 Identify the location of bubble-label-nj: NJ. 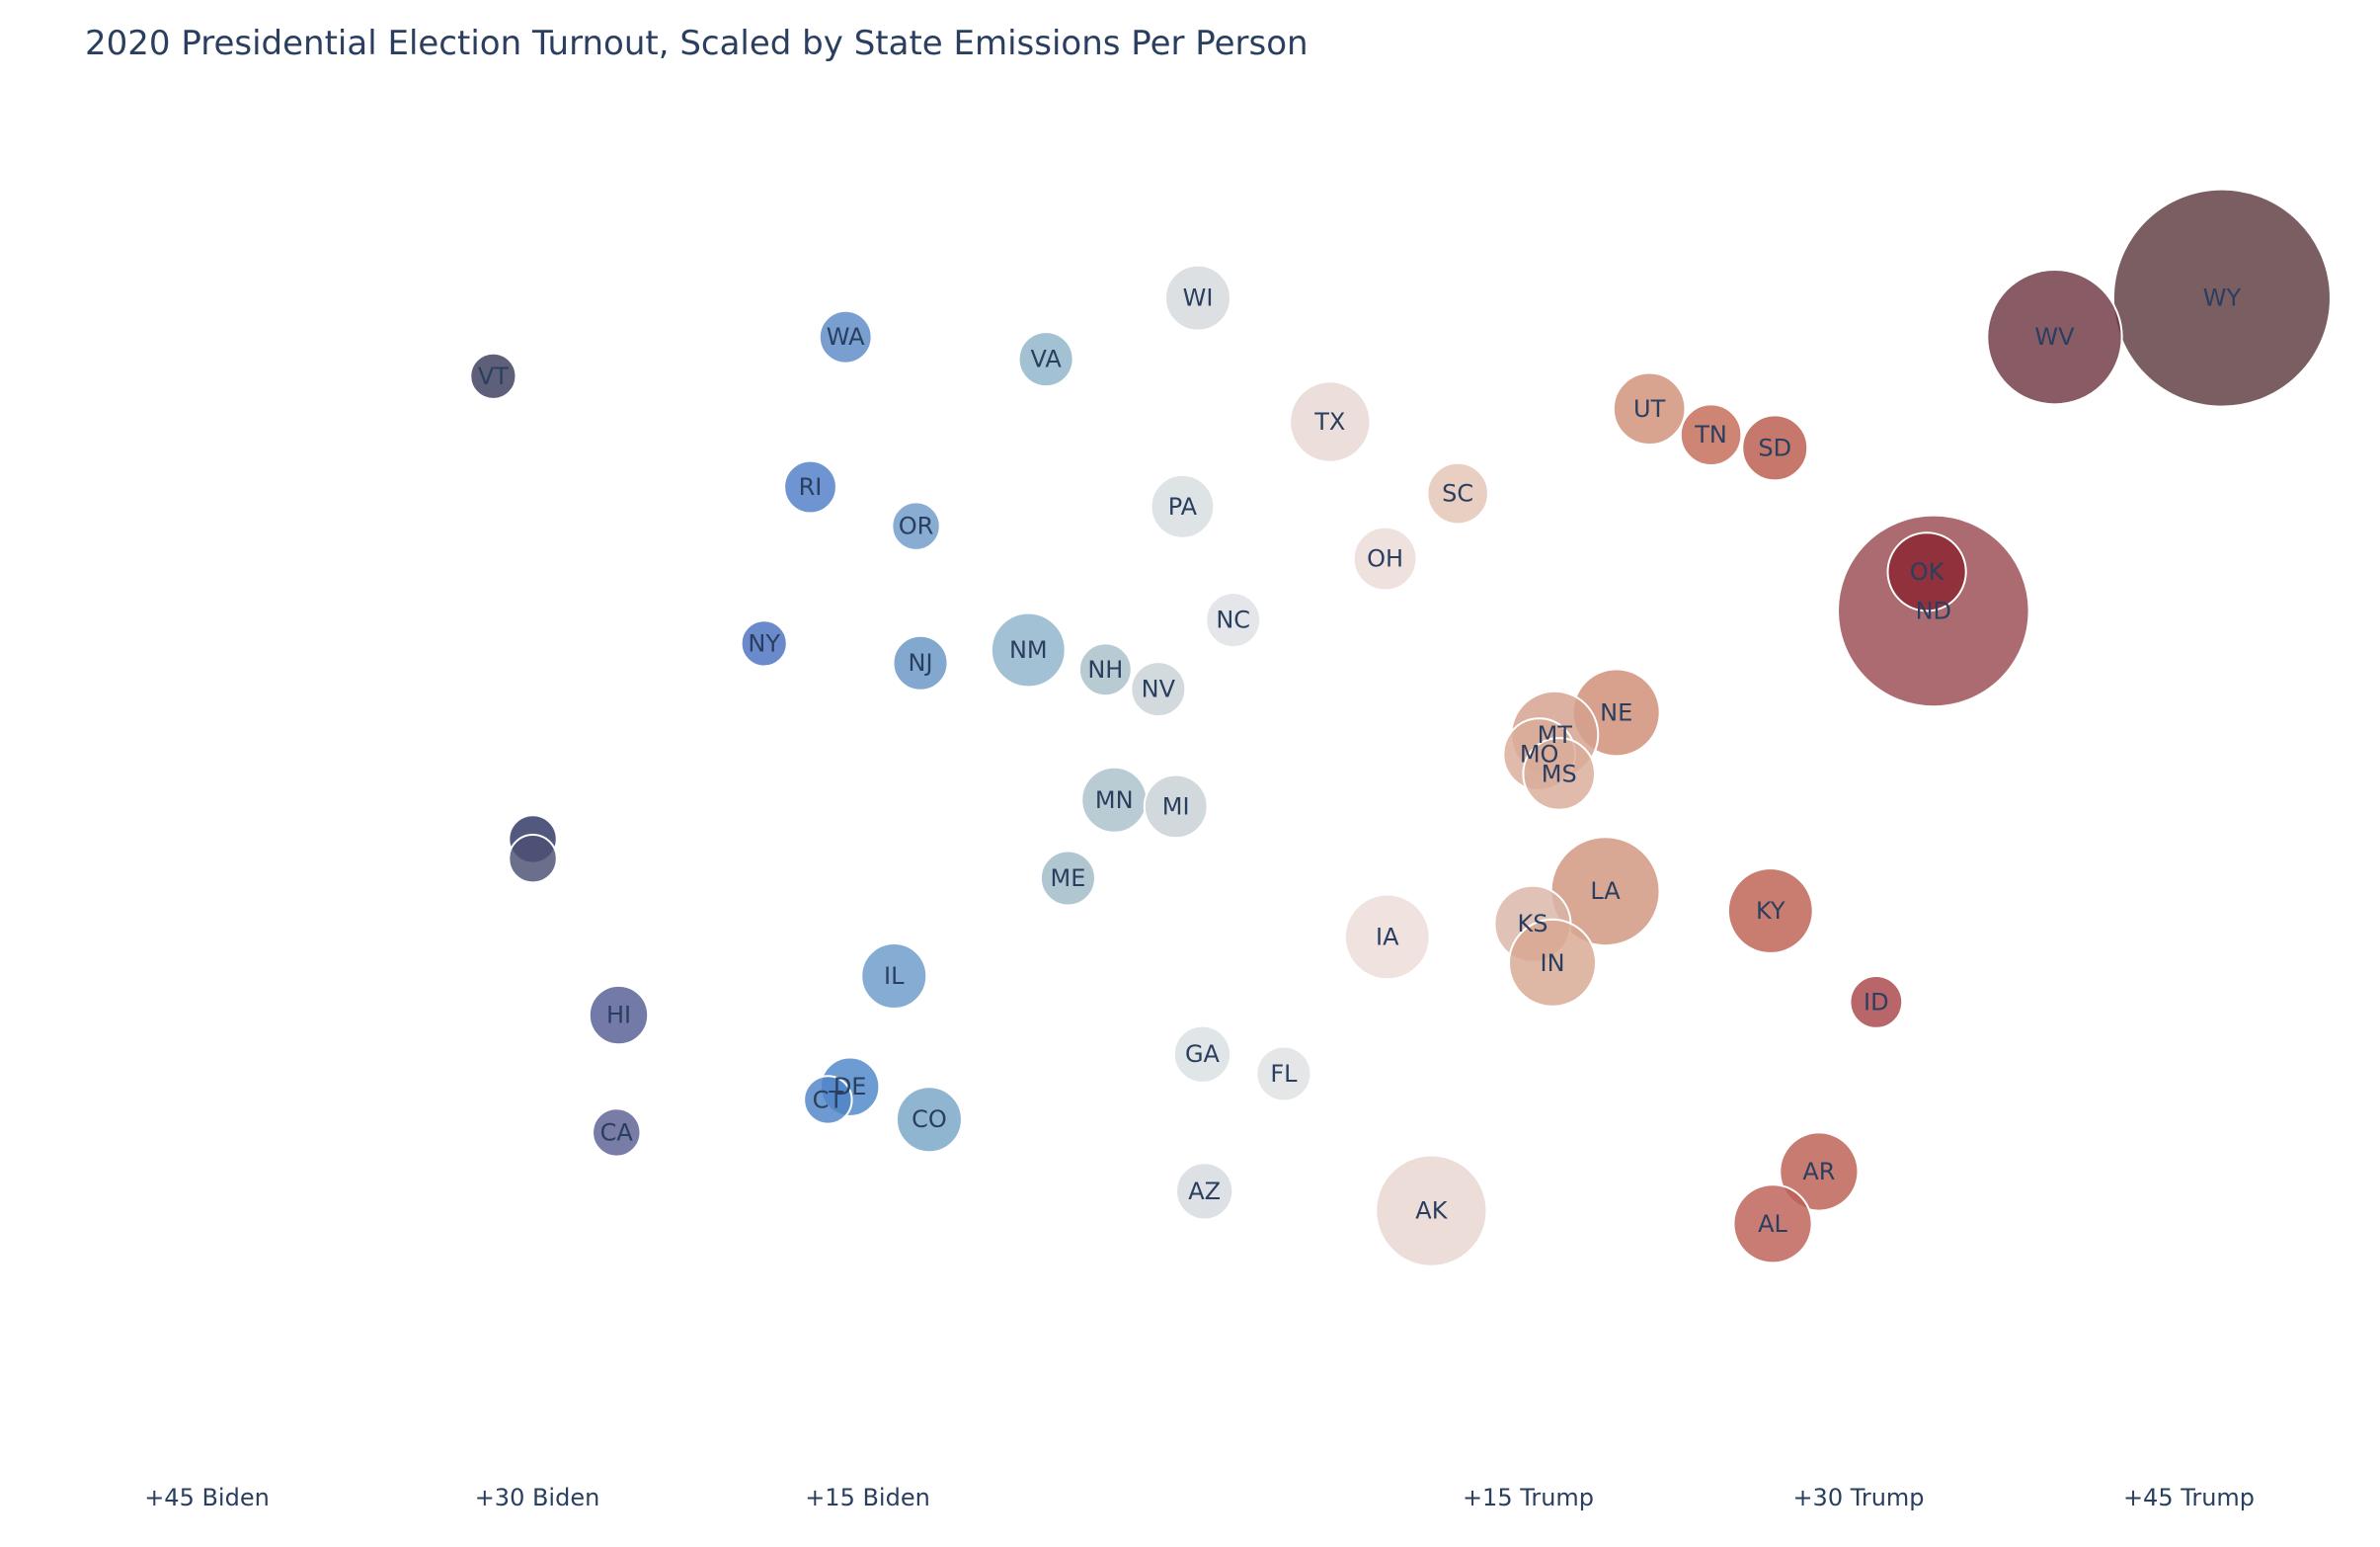
(921, 663).